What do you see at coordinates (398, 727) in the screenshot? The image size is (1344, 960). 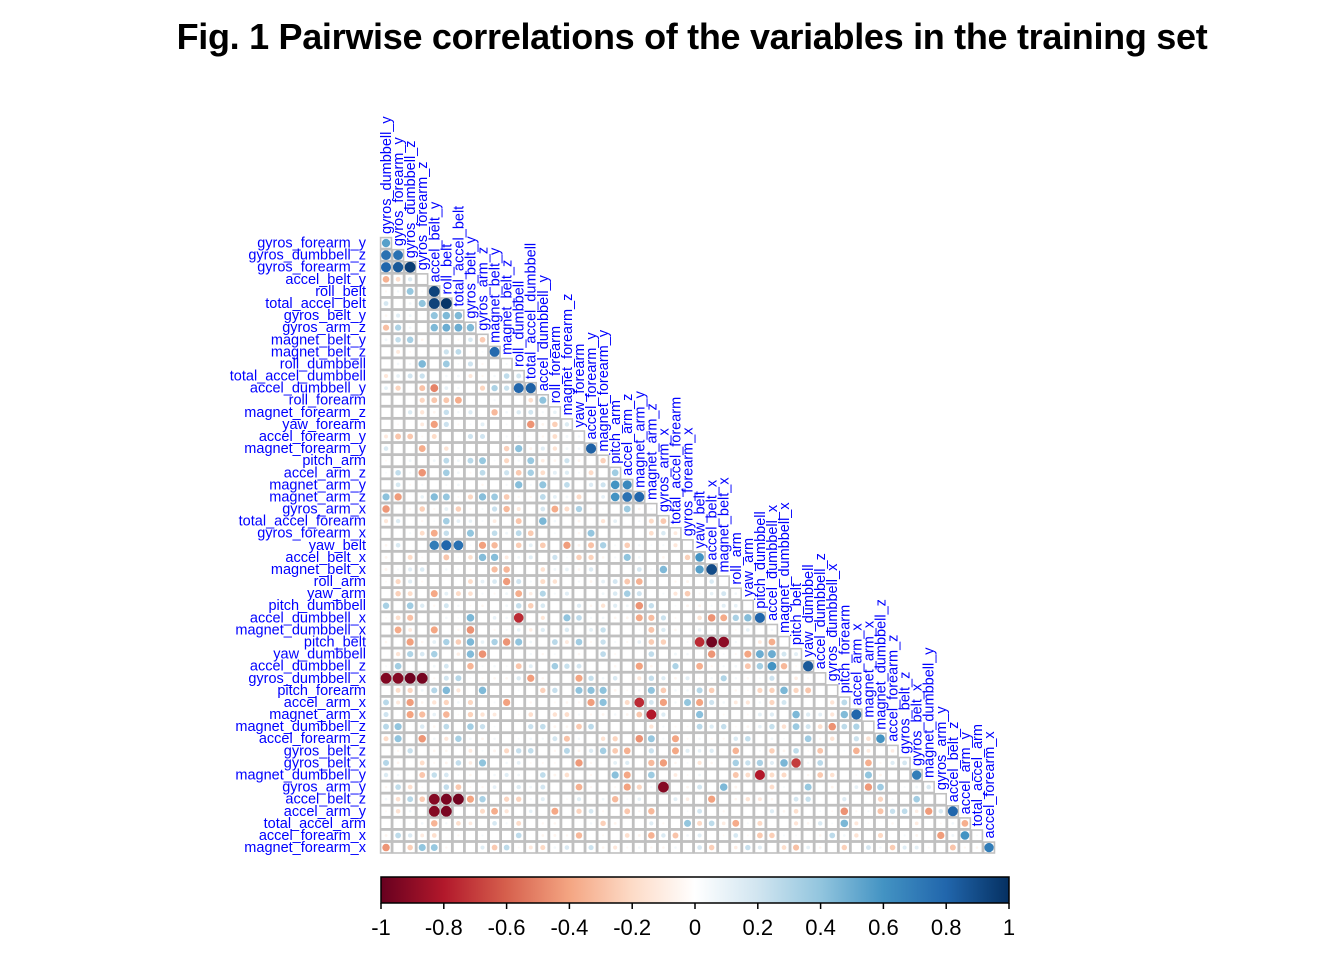 I see `corr-circle-magnet_dumbbell_z-gyros_forearm_y` at bounding box center [398, 727].